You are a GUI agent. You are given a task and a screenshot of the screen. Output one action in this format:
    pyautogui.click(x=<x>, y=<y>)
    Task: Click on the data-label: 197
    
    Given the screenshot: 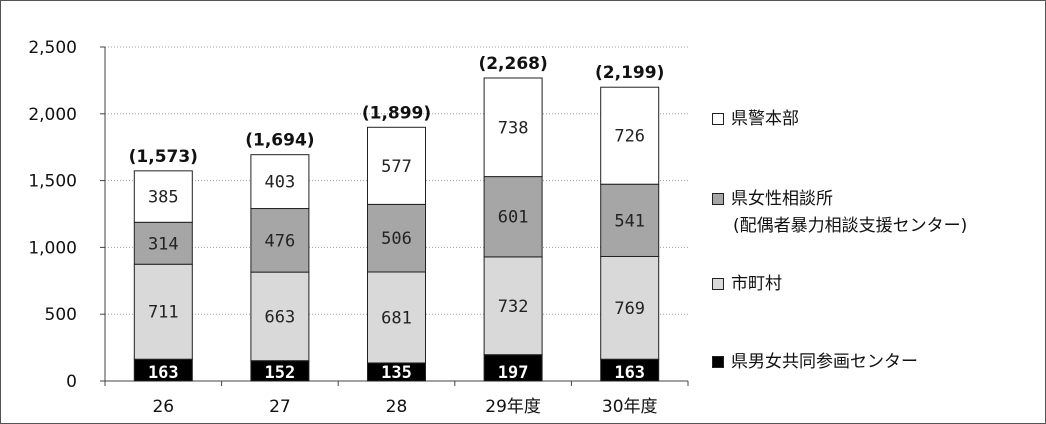 What is the action you would take?
    pyautogui.click(x=513, y=373)
    